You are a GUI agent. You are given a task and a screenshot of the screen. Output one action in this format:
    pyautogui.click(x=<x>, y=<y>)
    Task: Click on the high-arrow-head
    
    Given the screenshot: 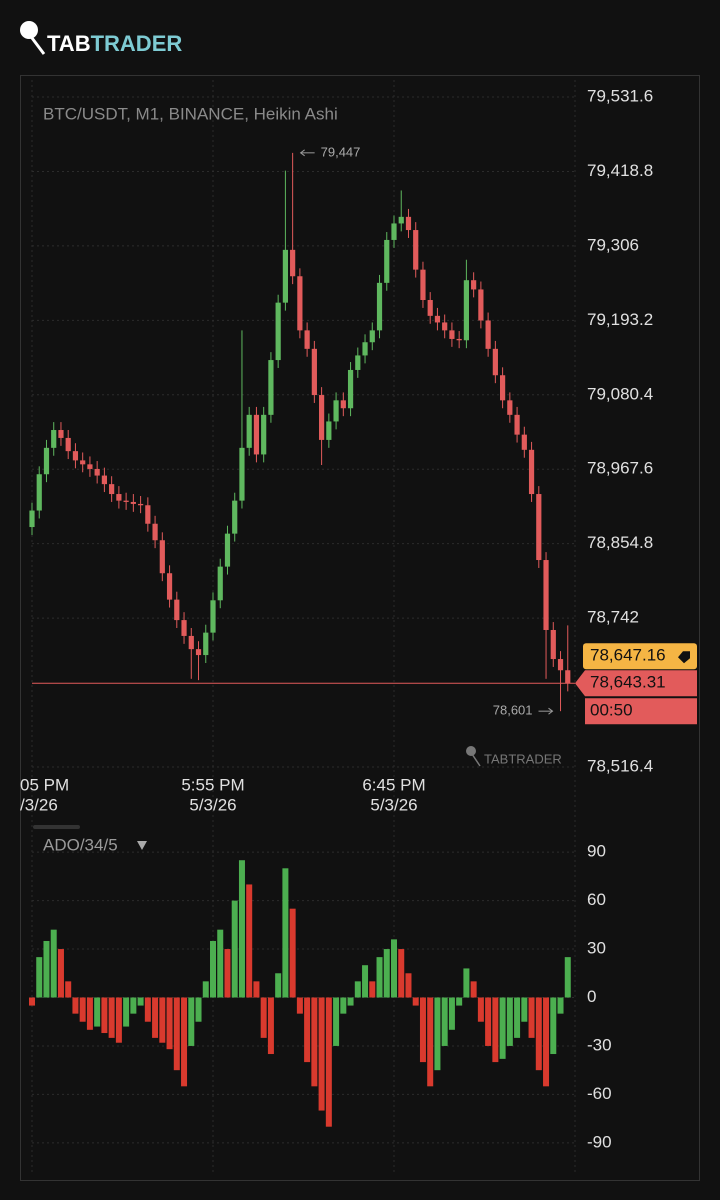 What is the action you would take?
    pyautogui.click(x=302, y=153)
    